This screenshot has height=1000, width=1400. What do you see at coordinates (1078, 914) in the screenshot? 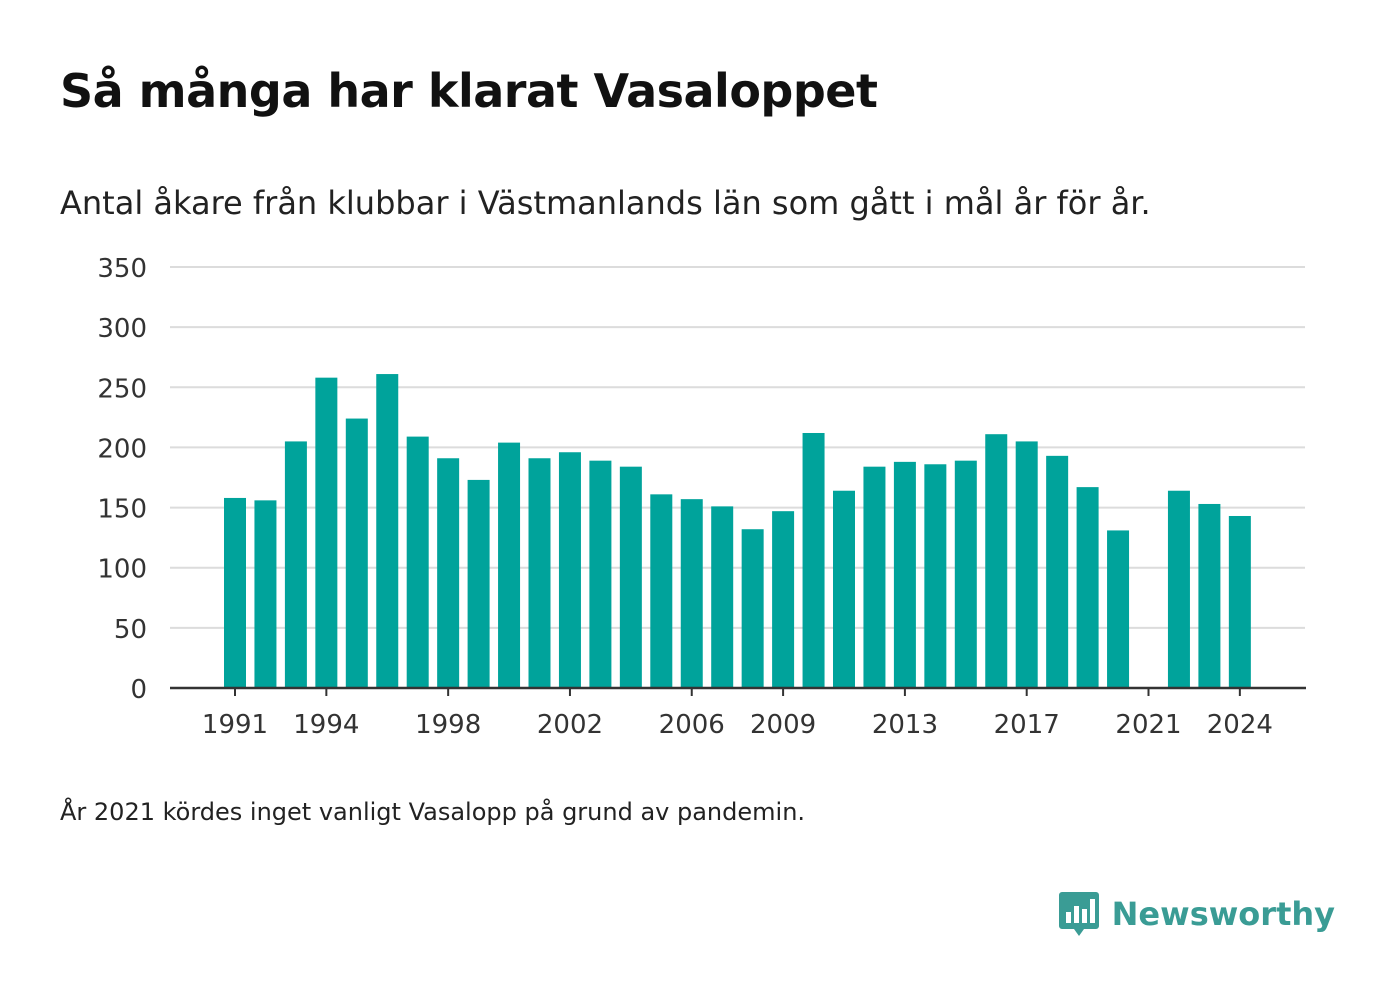
I see `newsworthy-logo-icon` at bounding box center [1078, 914].